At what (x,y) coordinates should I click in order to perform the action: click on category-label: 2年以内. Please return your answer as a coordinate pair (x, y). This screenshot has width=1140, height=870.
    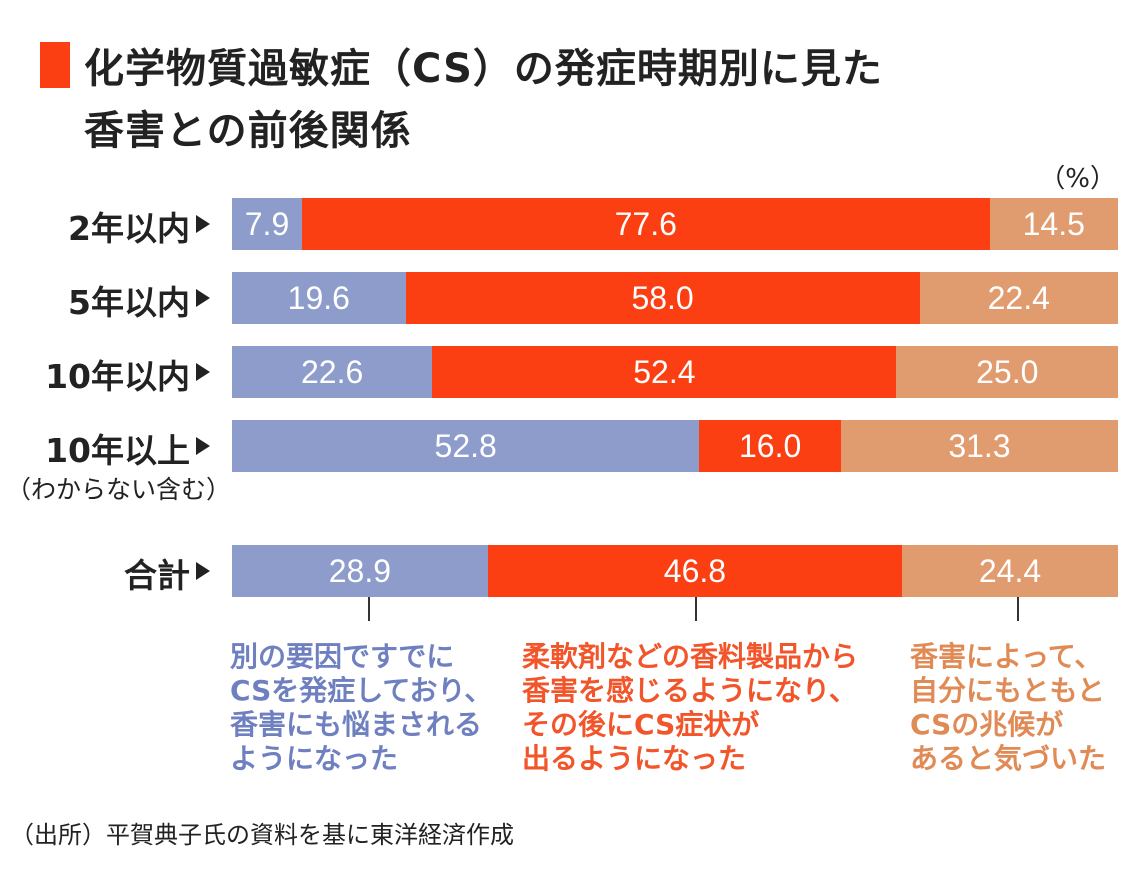
    Looking at the image, I should click on (129, 228).